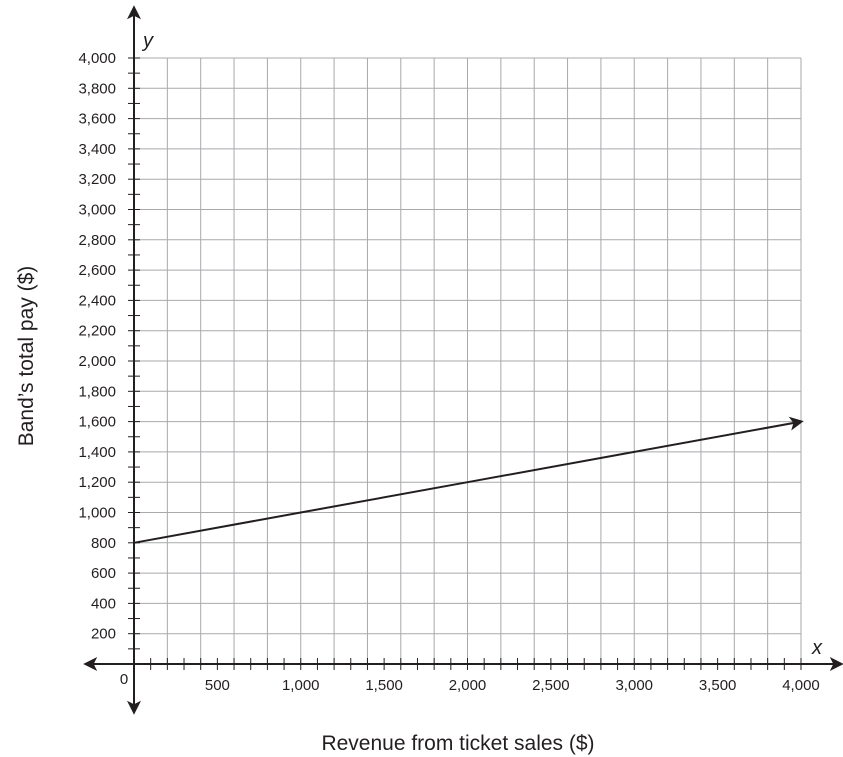  Describe the element at coordinates (97, 422) in the screenshot. I see `y-tick-label: 1,600` at that location.